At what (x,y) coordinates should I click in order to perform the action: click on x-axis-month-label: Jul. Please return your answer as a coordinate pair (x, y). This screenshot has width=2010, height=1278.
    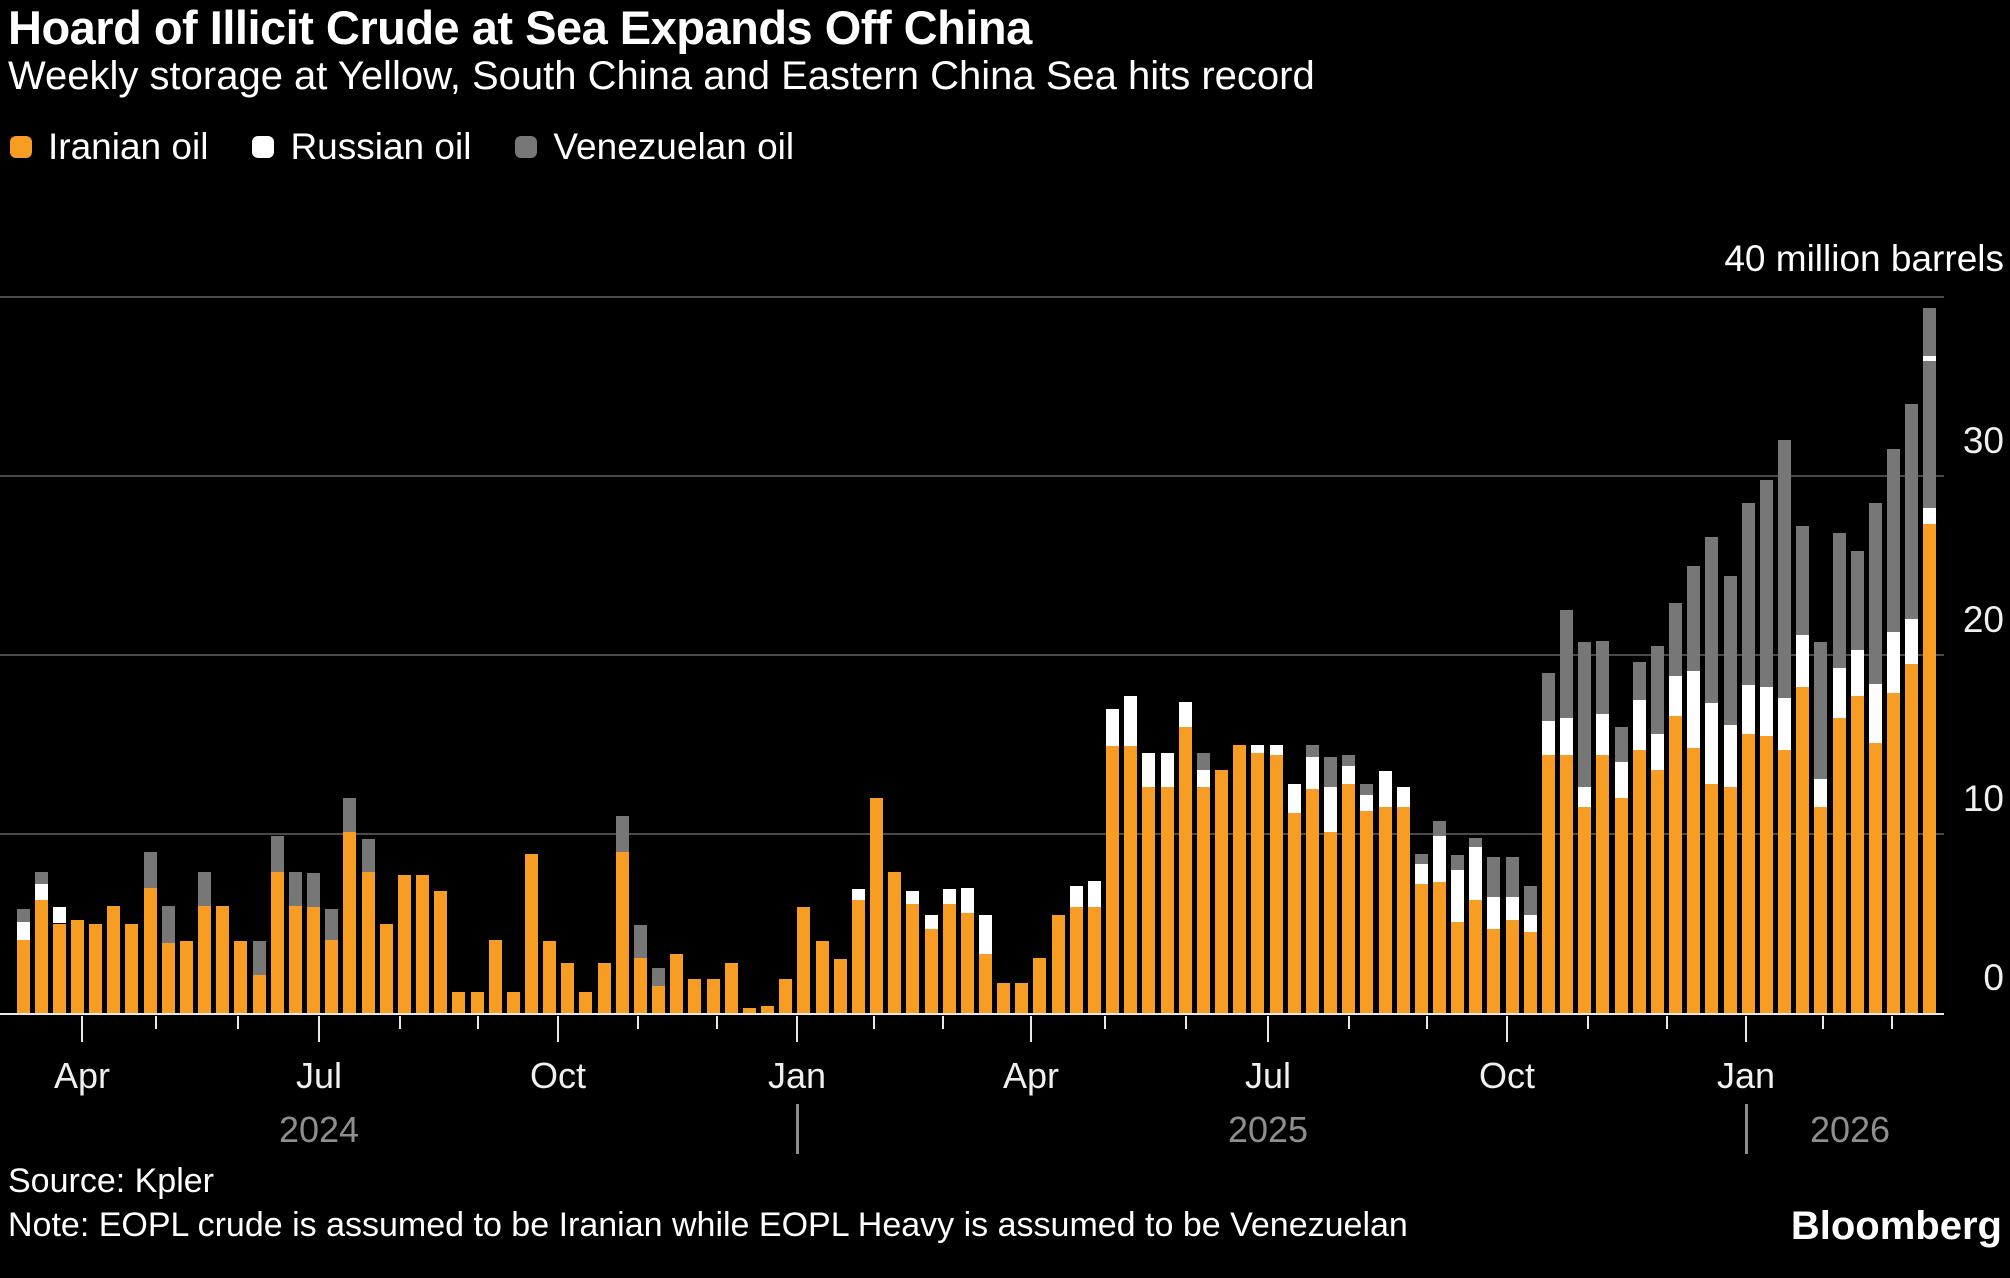
    Looking at the image, I should click on (319, 1075).